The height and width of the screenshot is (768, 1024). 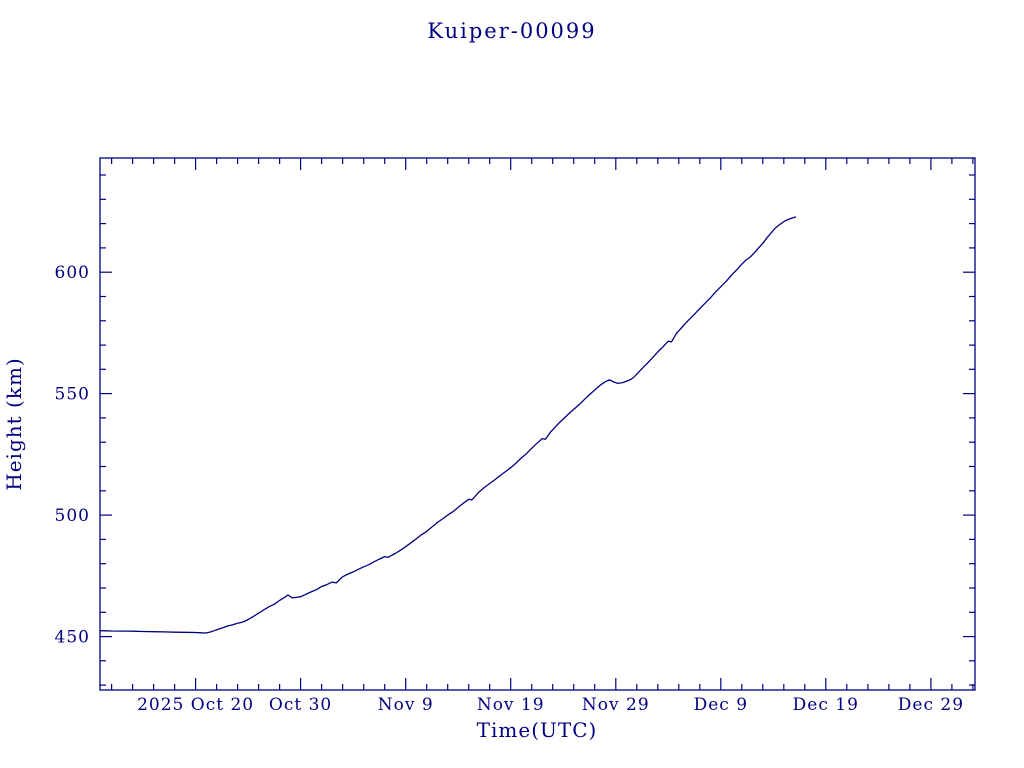 I want to click on y-axis-tick-labels: 450 500 550 600, so click(x=72, y=455).